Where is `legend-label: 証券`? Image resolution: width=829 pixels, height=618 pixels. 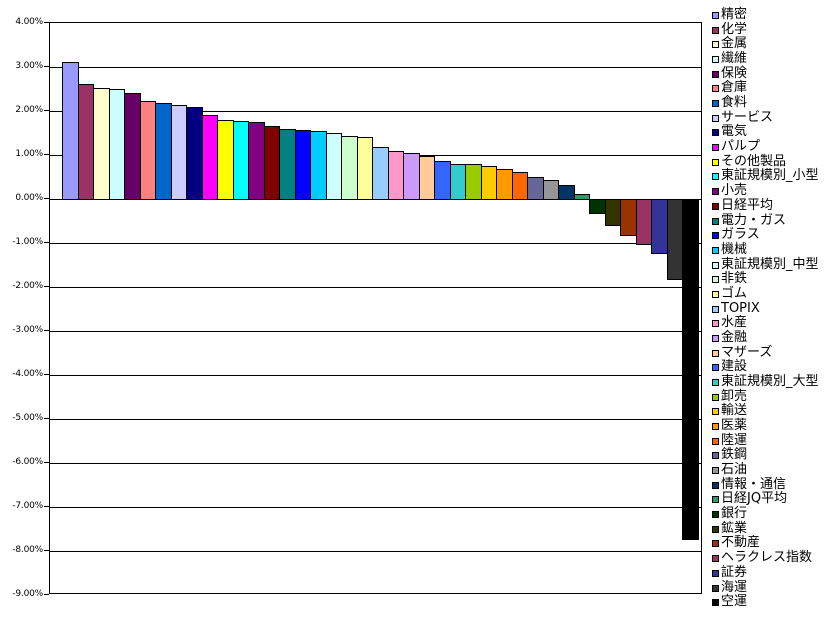
legend-label: 証券 is located at coordinates (734, 572).